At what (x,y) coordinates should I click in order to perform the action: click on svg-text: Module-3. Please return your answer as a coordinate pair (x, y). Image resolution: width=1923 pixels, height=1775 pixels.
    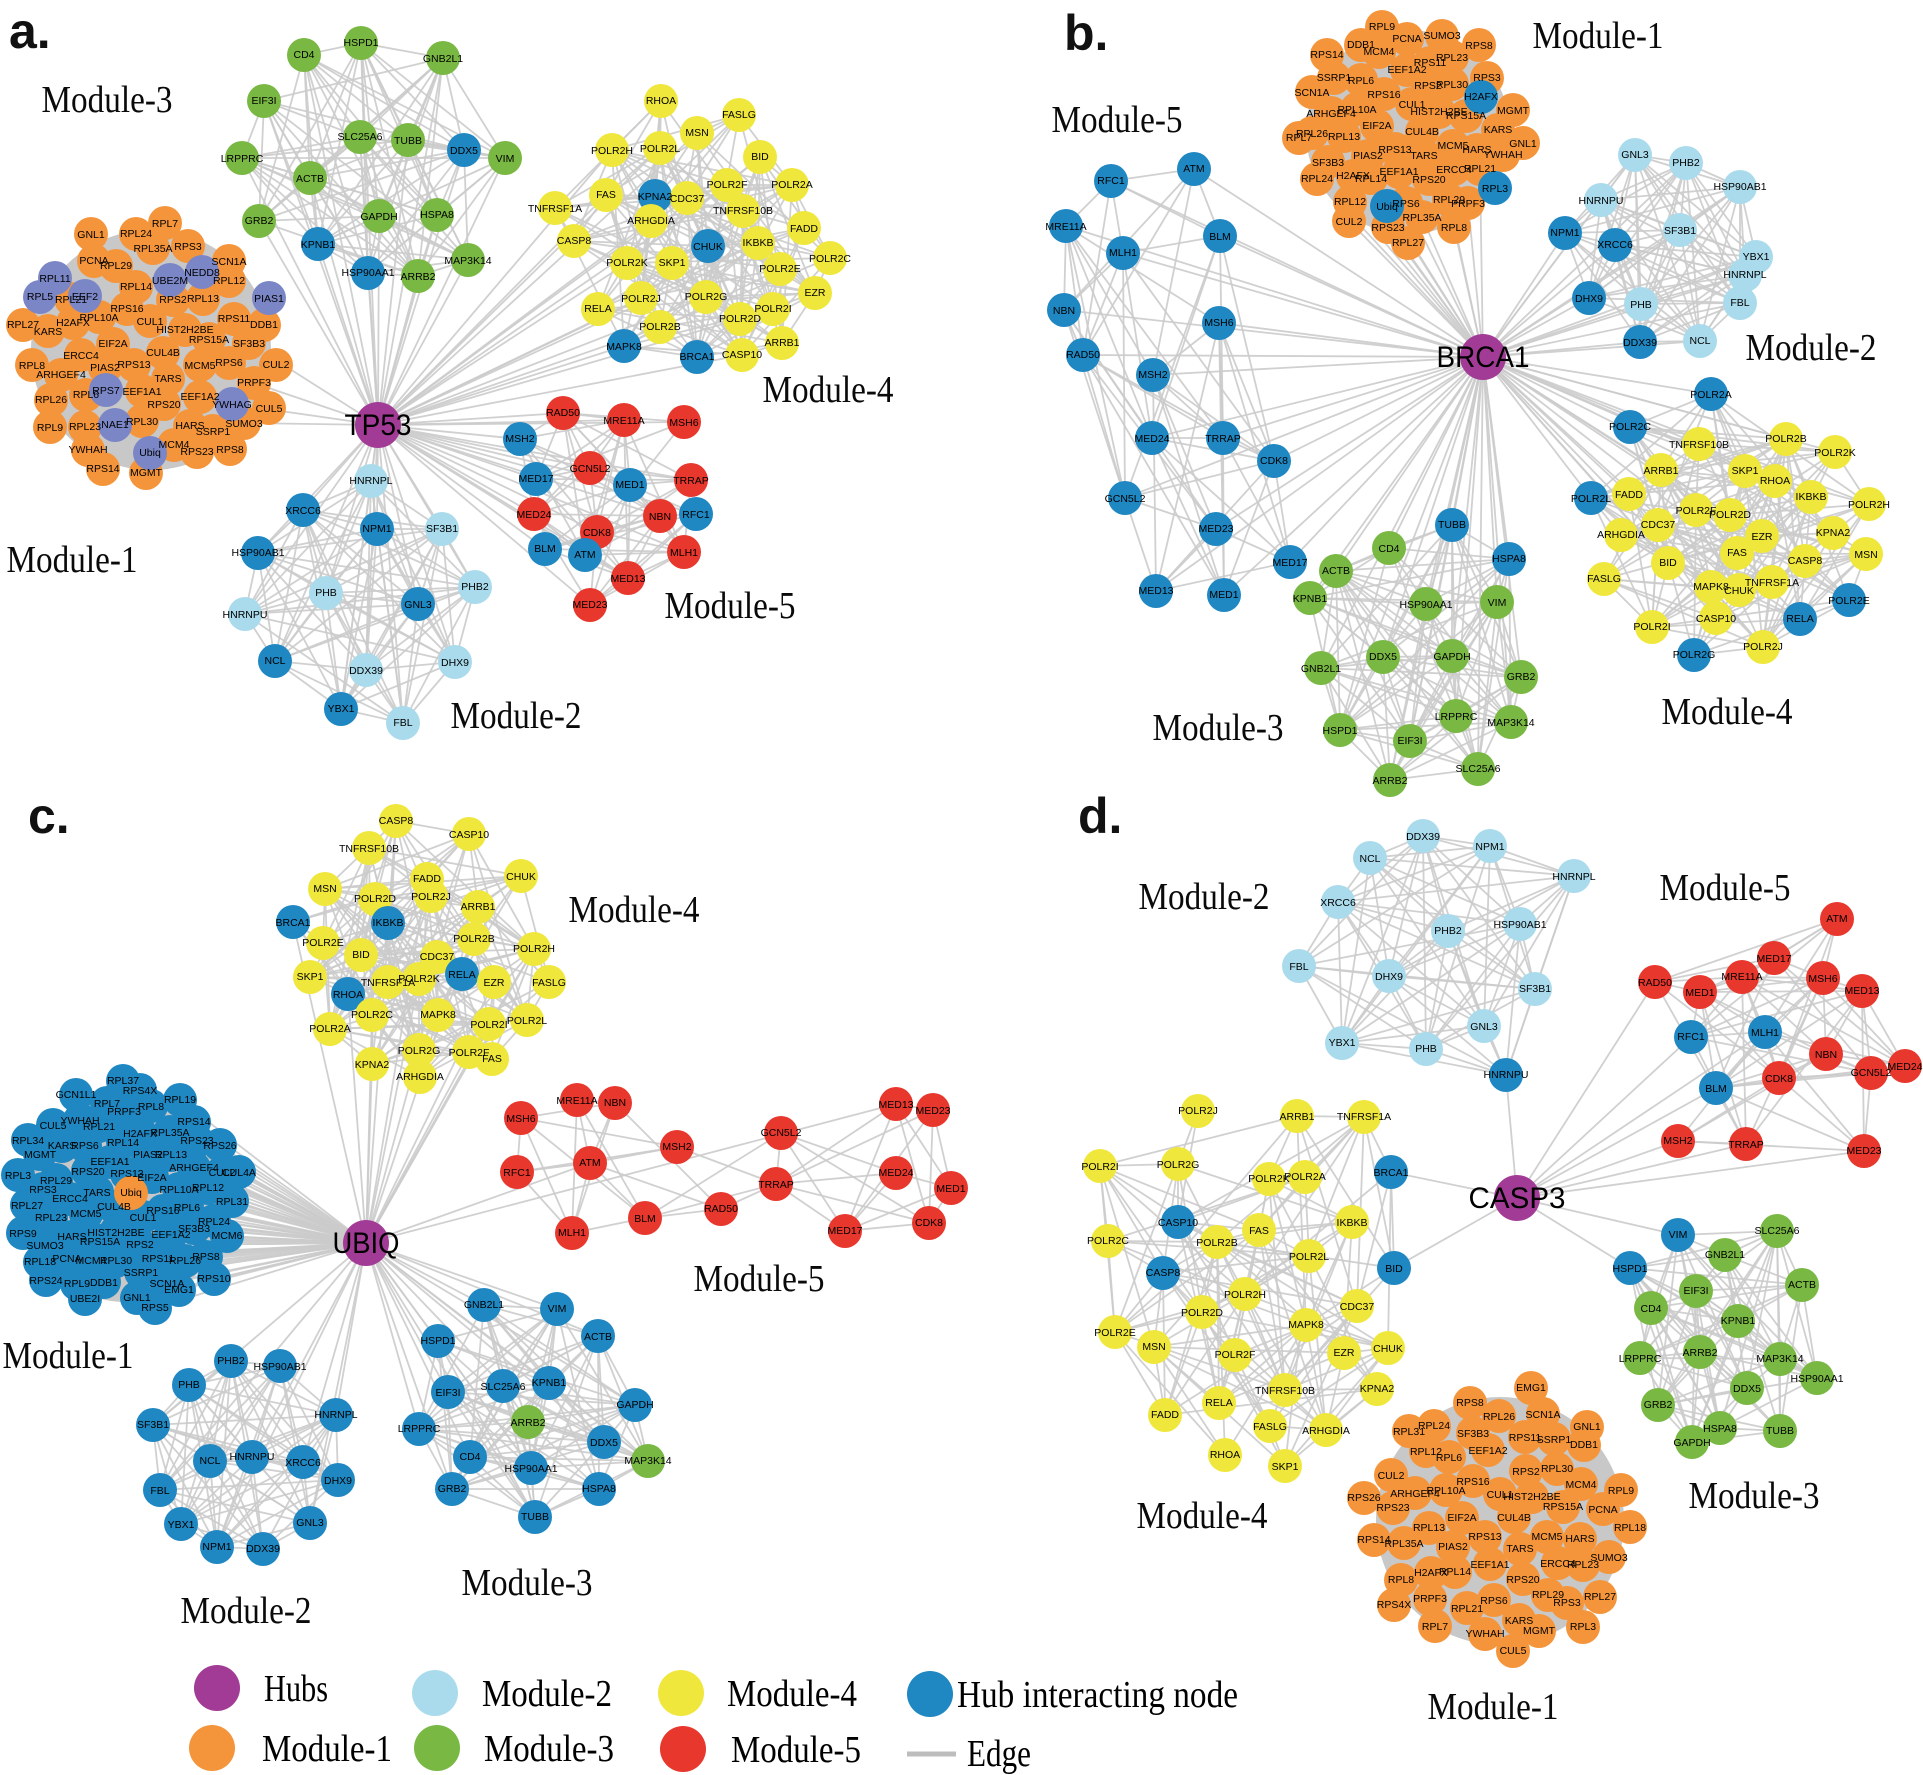
    Looking at the image, I should click on (107, 100).